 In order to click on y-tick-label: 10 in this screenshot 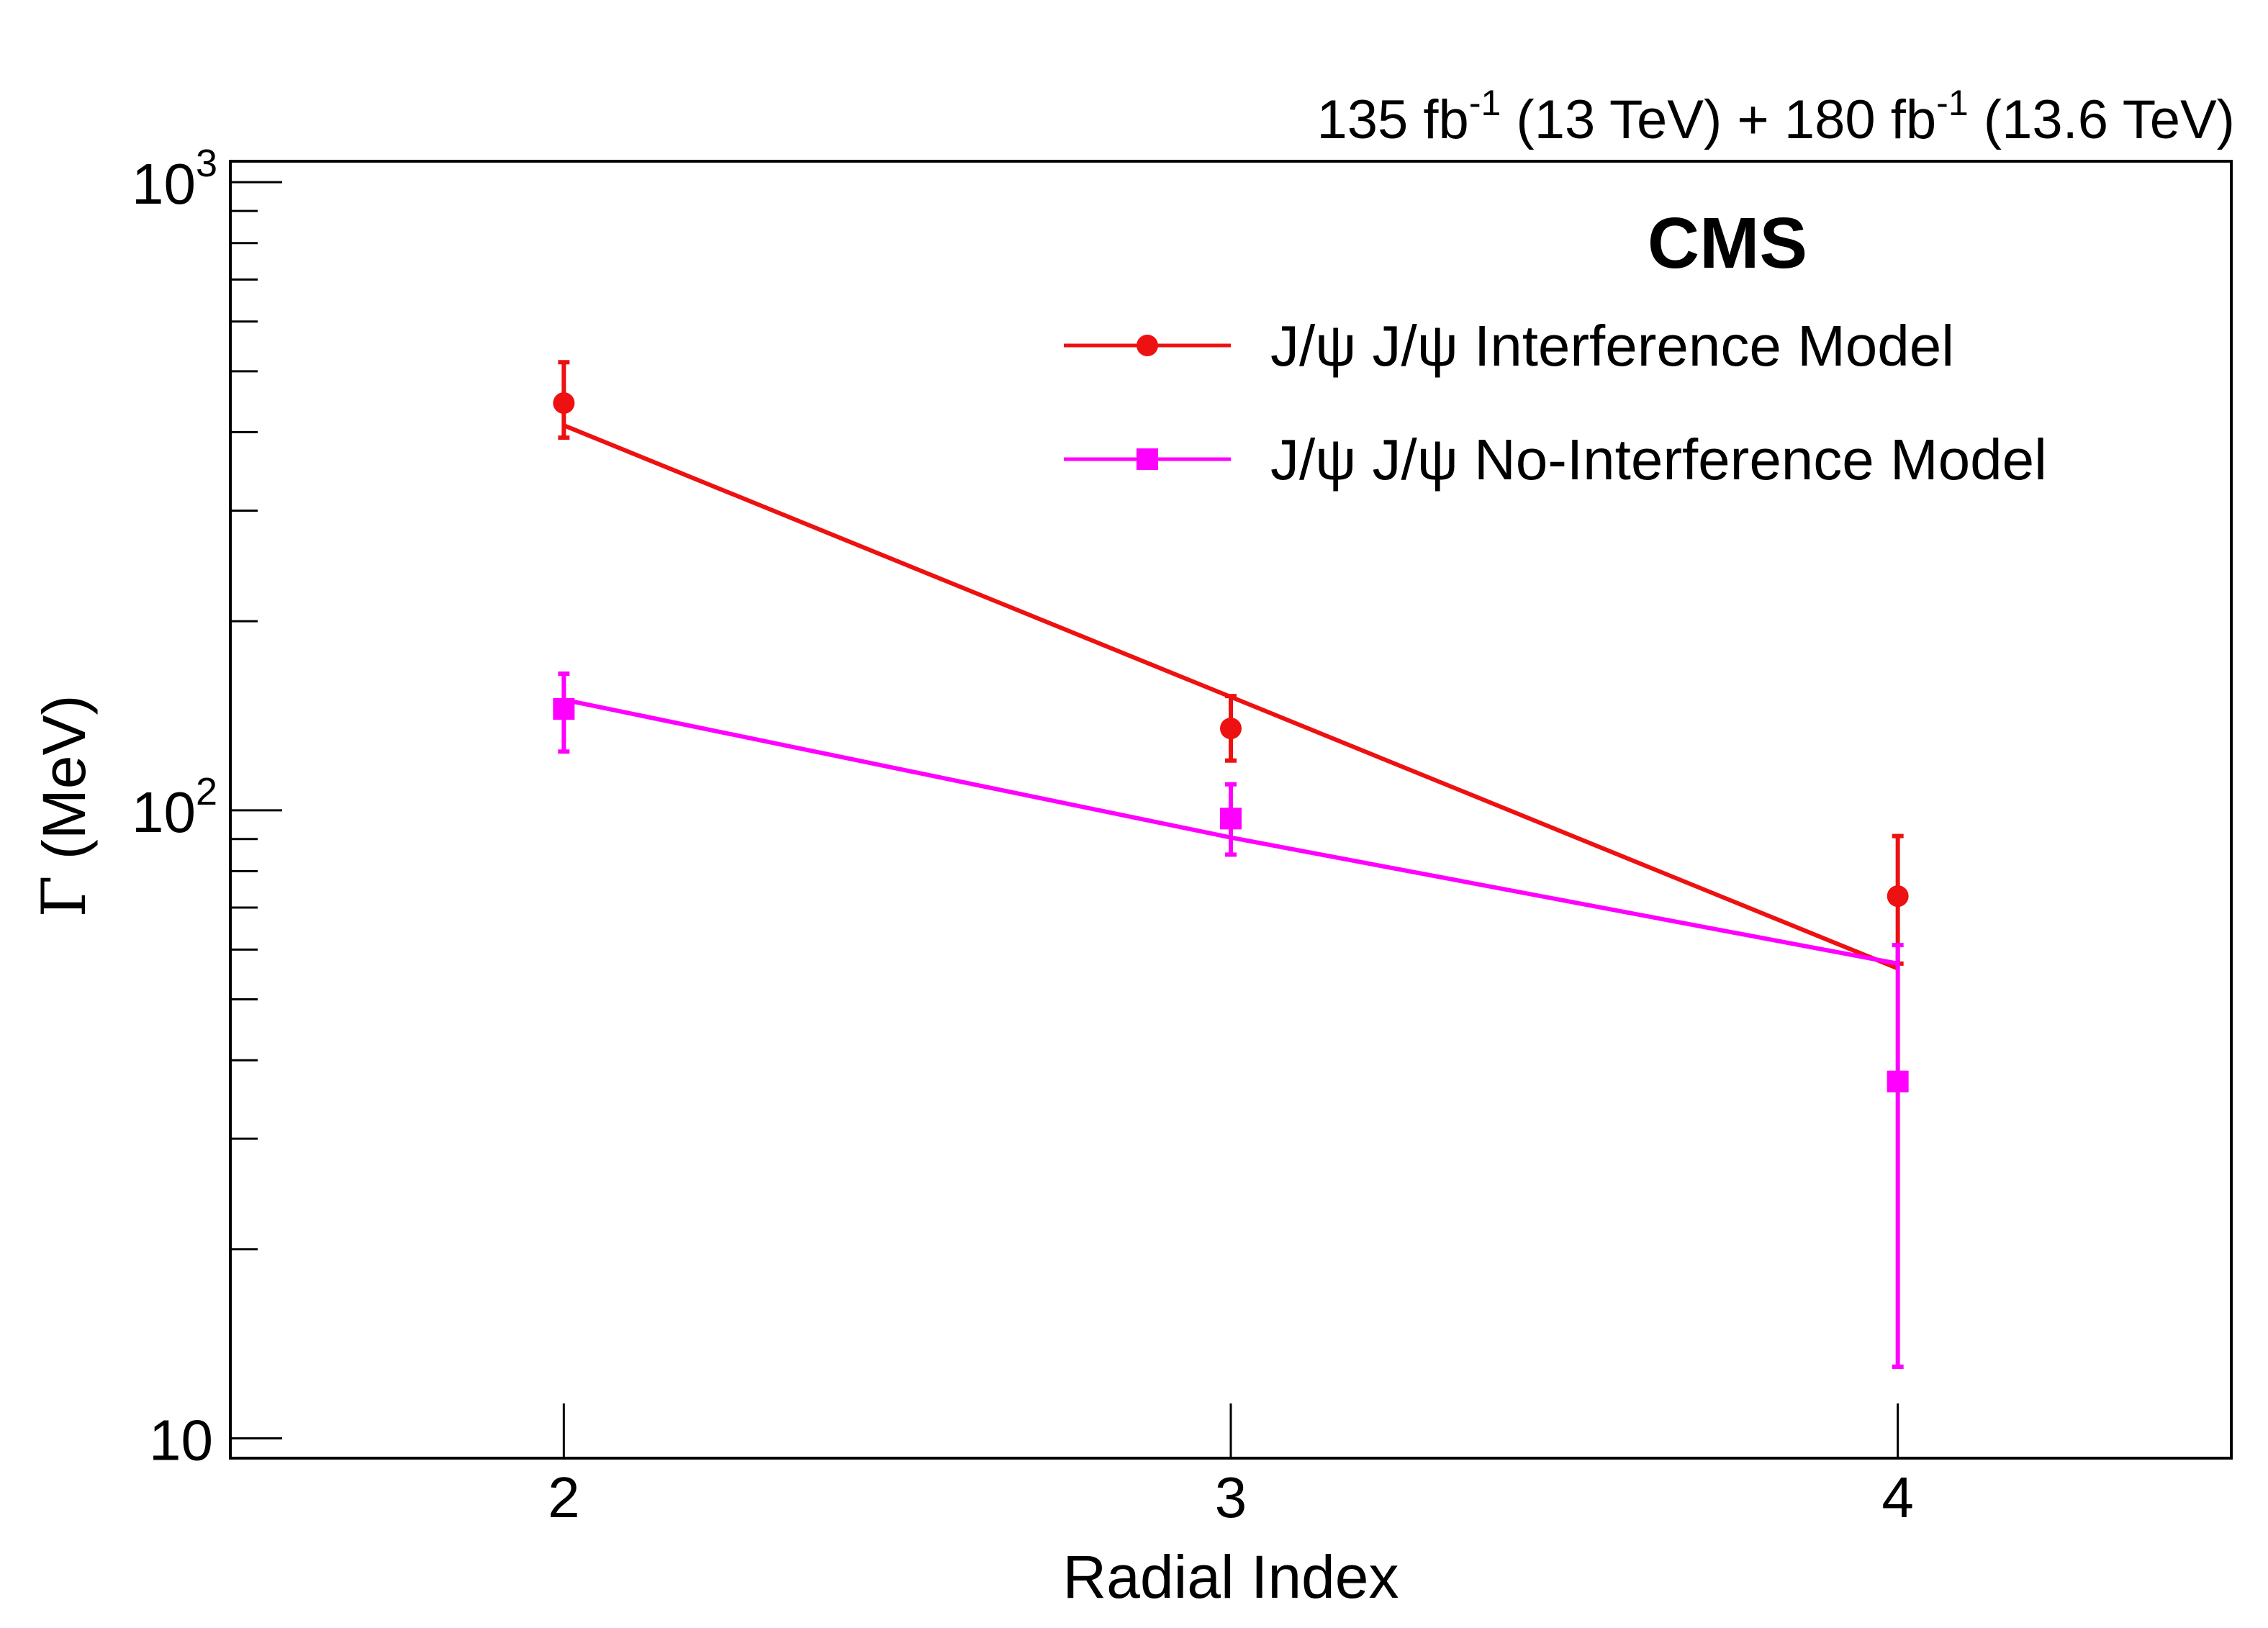, I will do `click(181, 1440)`.